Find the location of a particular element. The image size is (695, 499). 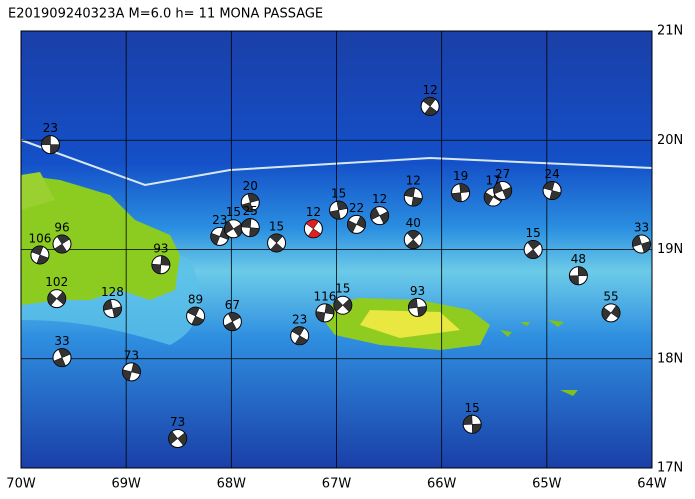

event-depth-label: 102 is located at coordinates (56, 282).